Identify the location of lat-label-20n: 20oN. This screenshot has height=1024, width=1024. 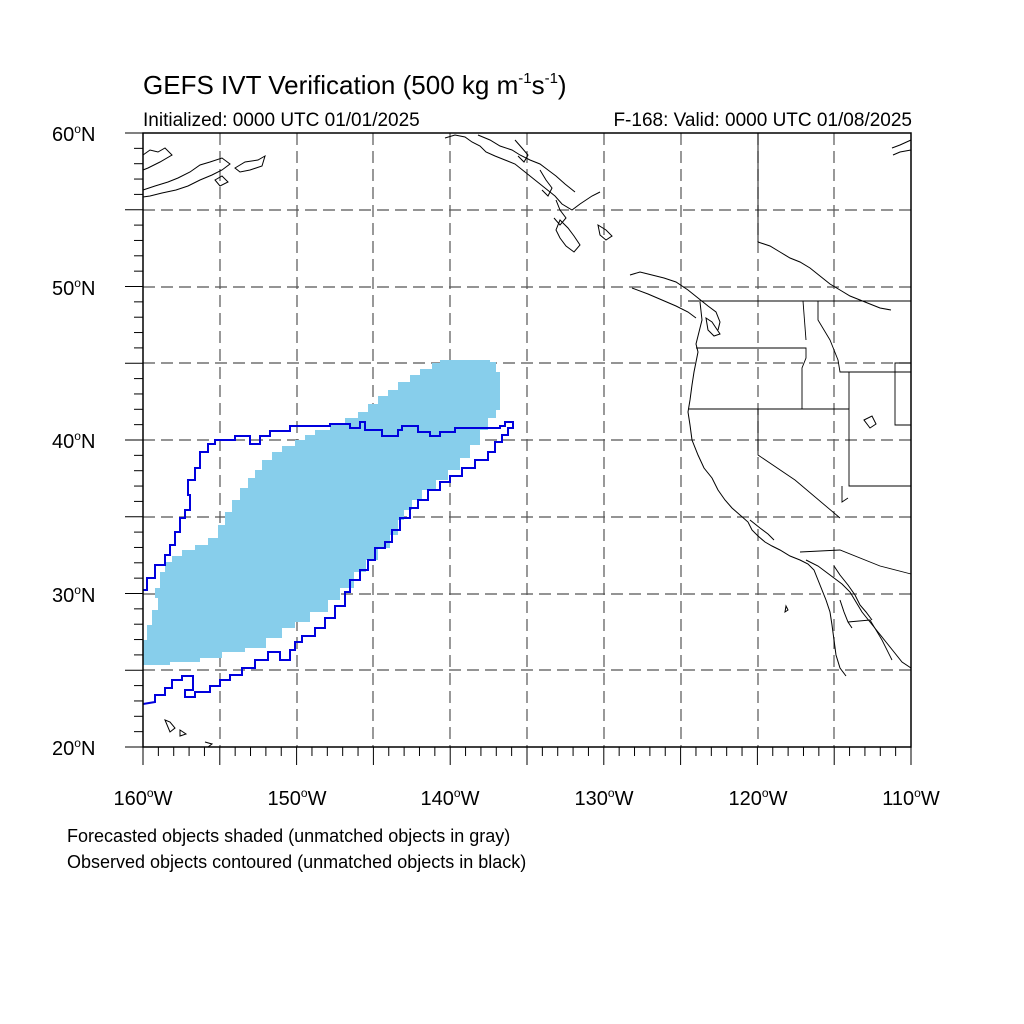
(74, 748).